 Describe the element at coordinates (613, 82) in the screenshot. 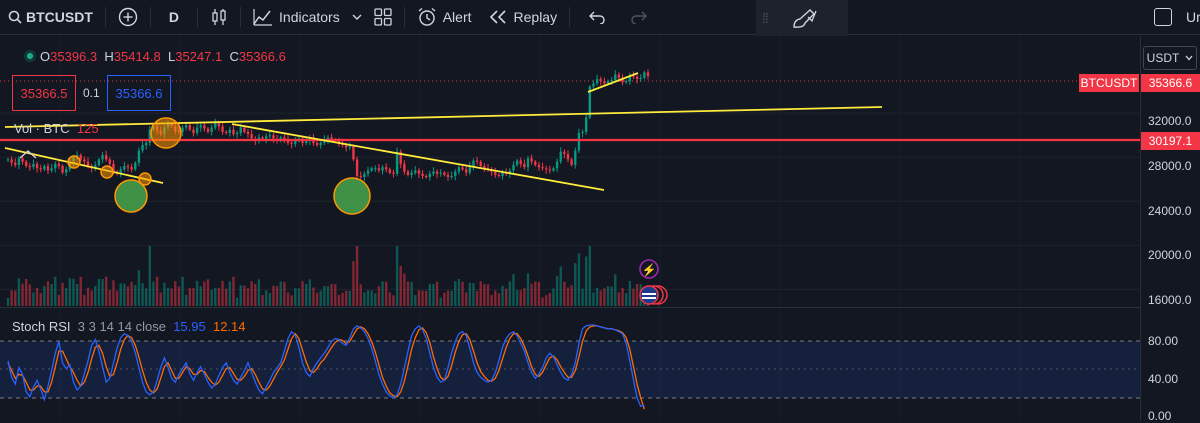

I see `trendline-top-channel` at that location.